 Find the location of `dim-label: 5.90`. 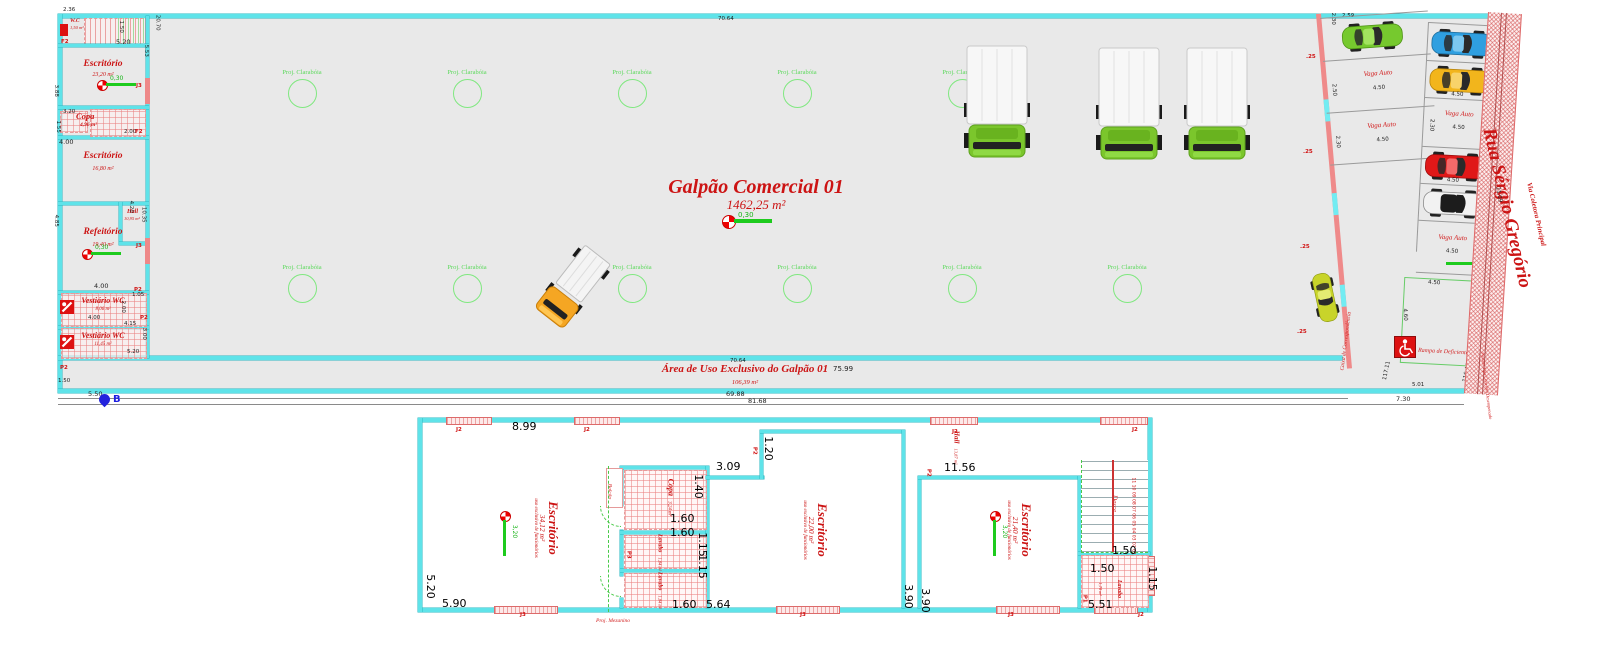

dim-label: 5.90 is located at coordinates (454, 603).